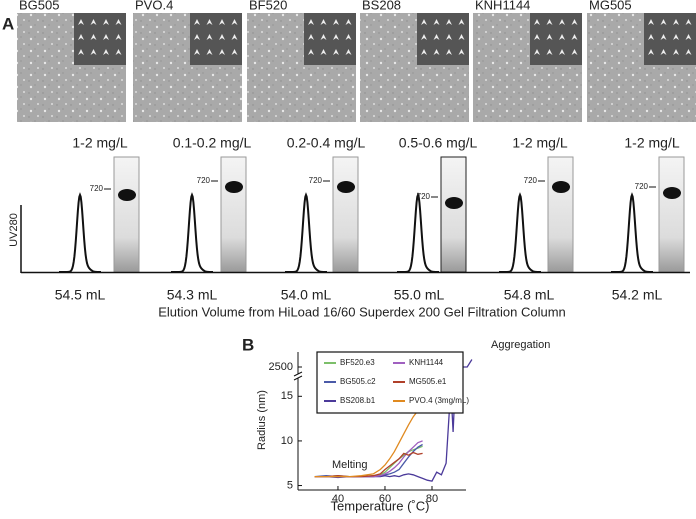 The width and height of the screenshot is (696, 519). Describe the element at coordinates (520, 345) in the screenshot. I see `annotation: Aggregation` at that location.